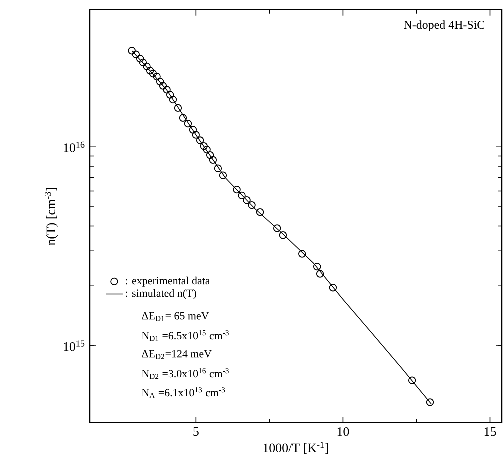 This screenshot has width=503, height=472. What do you see at coordinates (185, 374) in the screenshot?
I see `annotation: N$_{D2}$ =3.0x10$^{16}$ cm$^{-3}$` at bounding box center [185, 374].